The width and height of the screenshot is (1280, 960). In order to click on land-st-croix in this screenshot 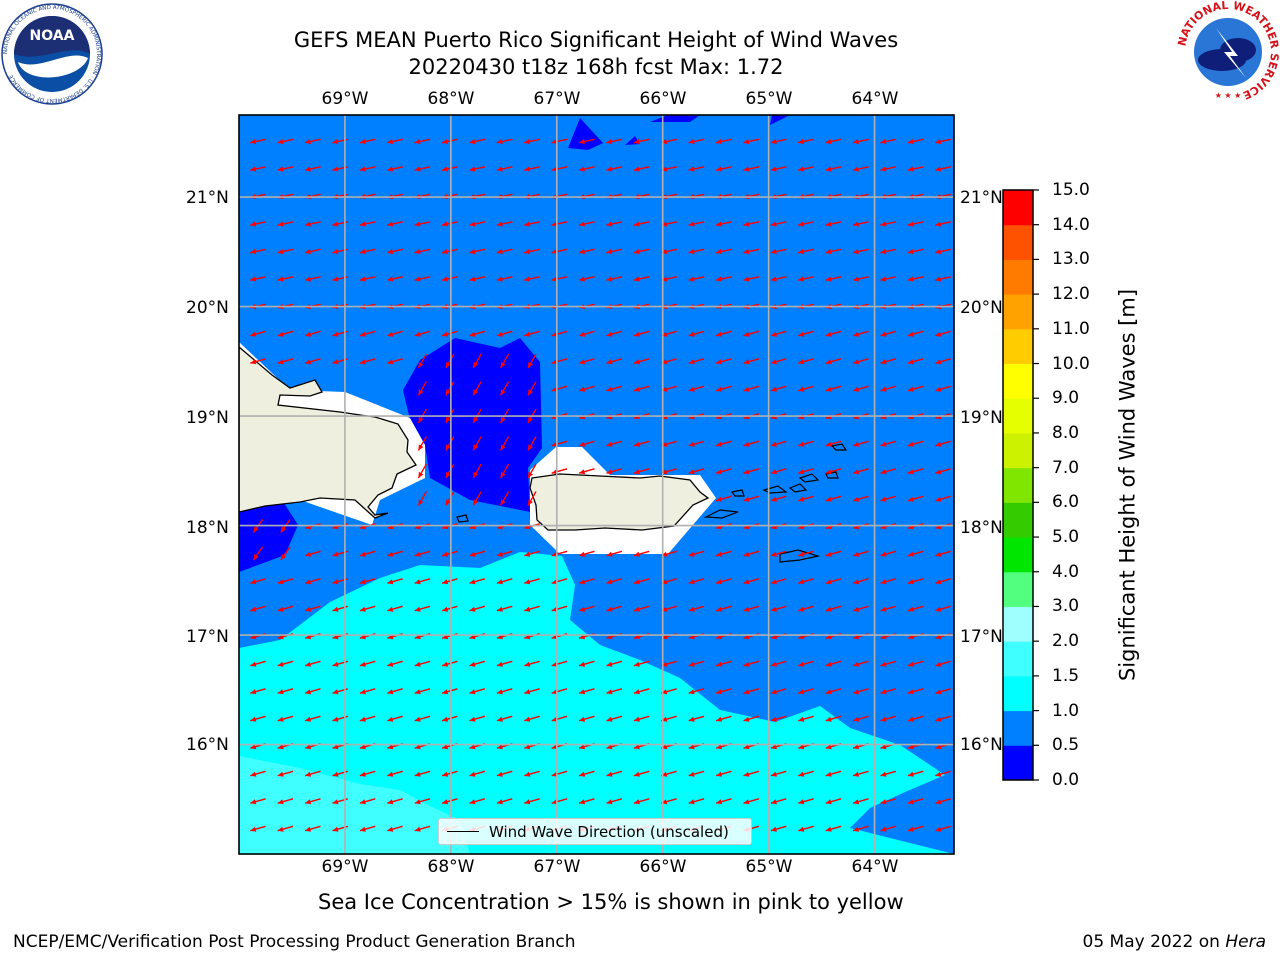, I will do `click(800, 556)`.